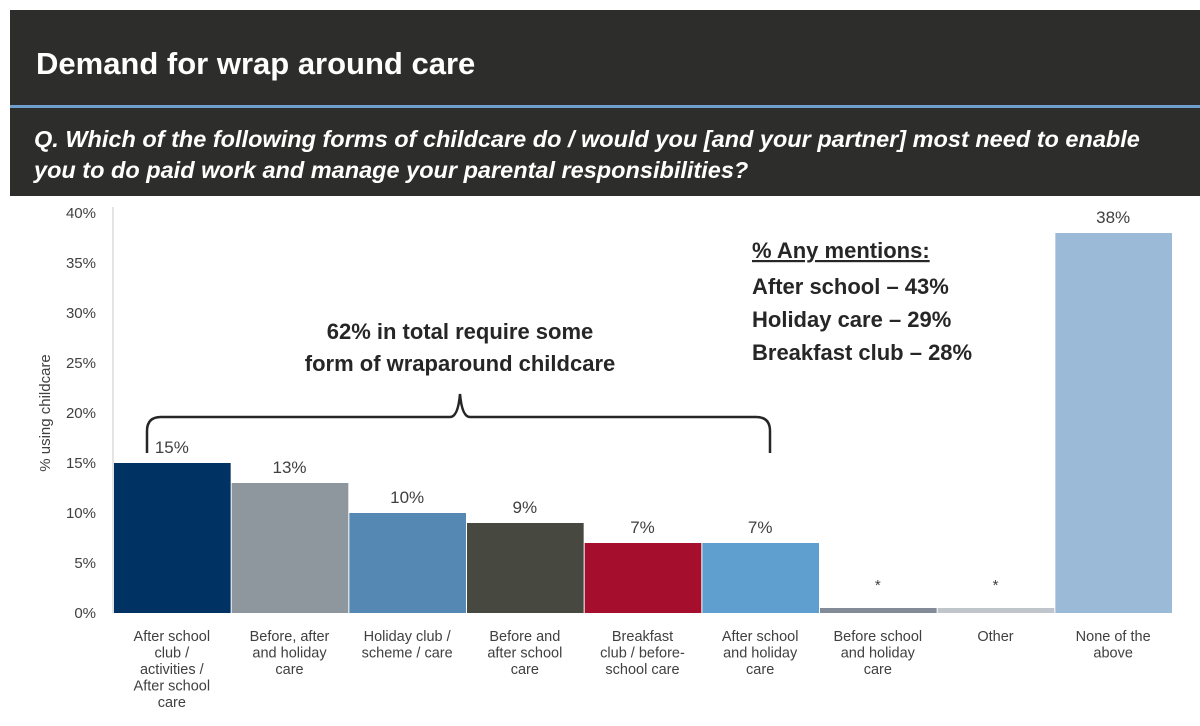  What do you see at coordinates (605, 106) in the screenshot?
I see `header-divider` at bounding box center [605, 106].